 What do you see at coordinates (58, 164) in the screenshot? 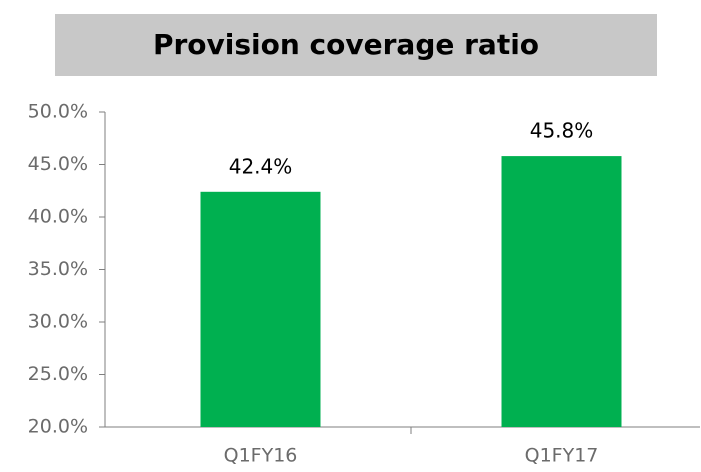
I see `y-tick-label: 45.0%` at bounding box center [58, 164].